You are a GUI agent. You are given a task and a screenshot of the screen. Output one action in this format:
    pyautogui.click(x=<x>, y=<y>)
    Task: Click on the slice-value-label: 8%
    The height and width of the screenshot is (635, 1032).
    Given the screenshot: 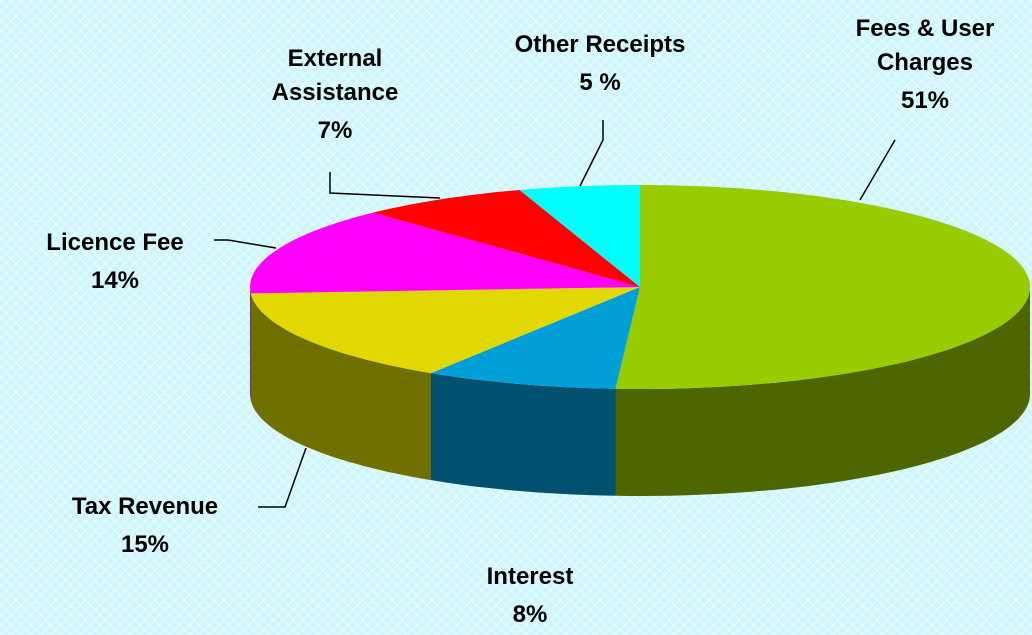 What is the action you would take?
    pyautogui.click(x=530, y=614)
    